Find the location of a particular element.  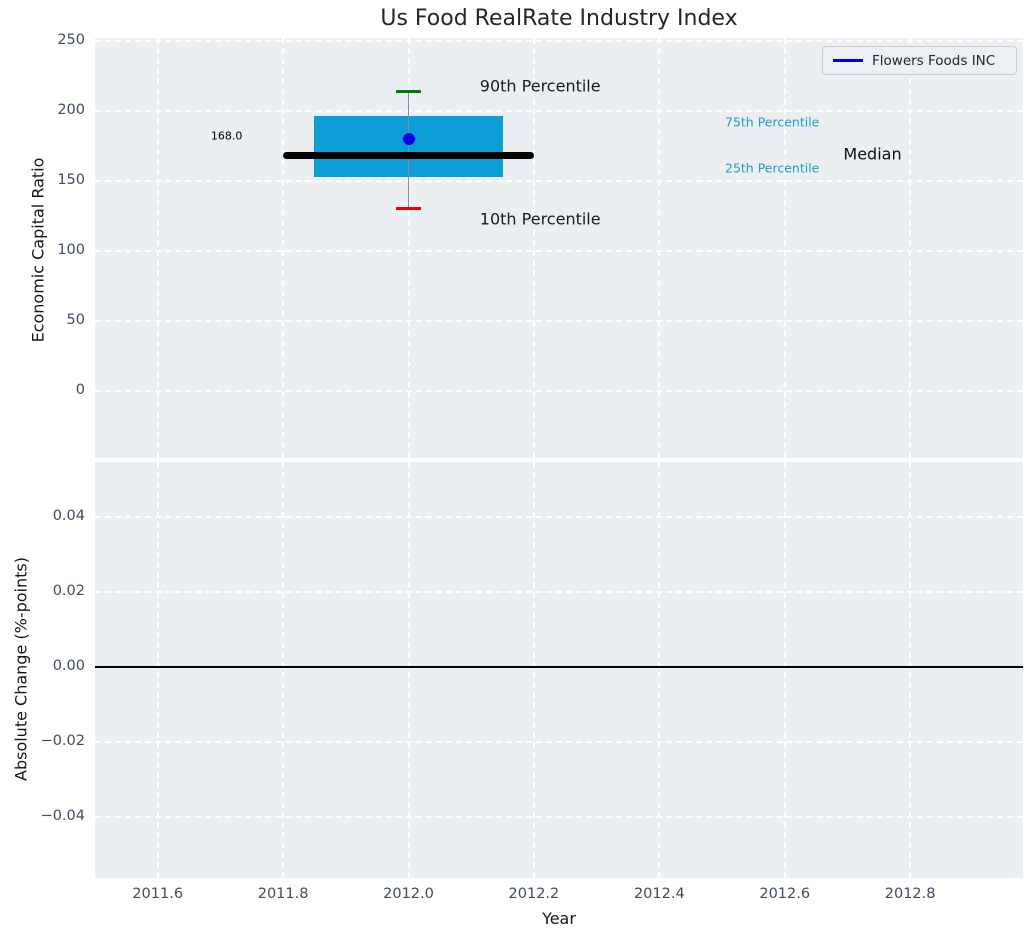

legend-label: Flowers Foods INC is located at coordinates (934, 60).